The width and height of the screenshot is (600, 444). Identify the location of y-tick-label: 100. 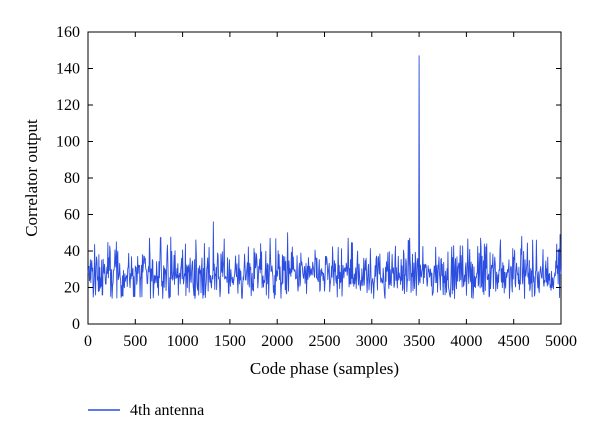
(68, 142).